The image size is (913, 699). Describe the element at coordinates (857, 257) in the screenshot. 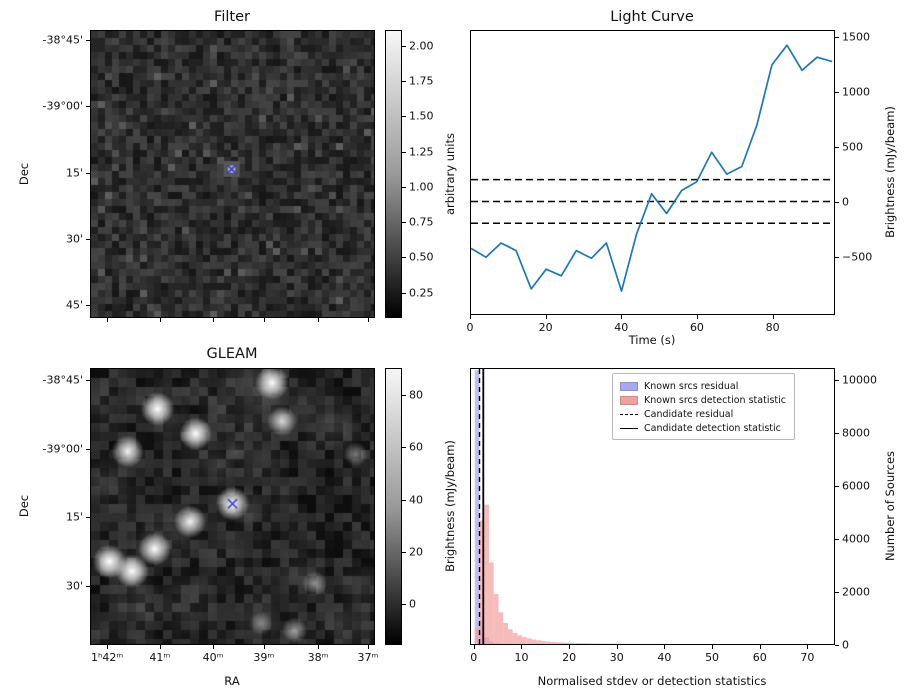

I see `tick-label: −500` at that location.